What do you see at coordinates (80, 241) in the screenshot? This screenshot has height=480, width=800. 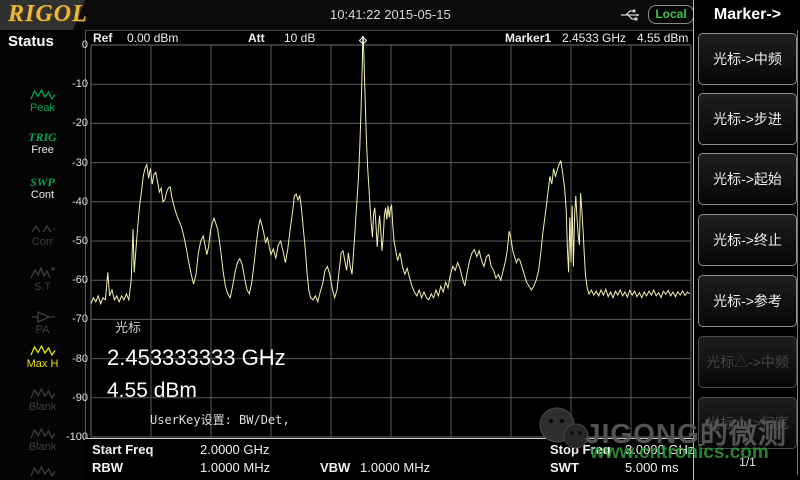 I see `y-tick--50: -50` at bounding box center [80, 241].